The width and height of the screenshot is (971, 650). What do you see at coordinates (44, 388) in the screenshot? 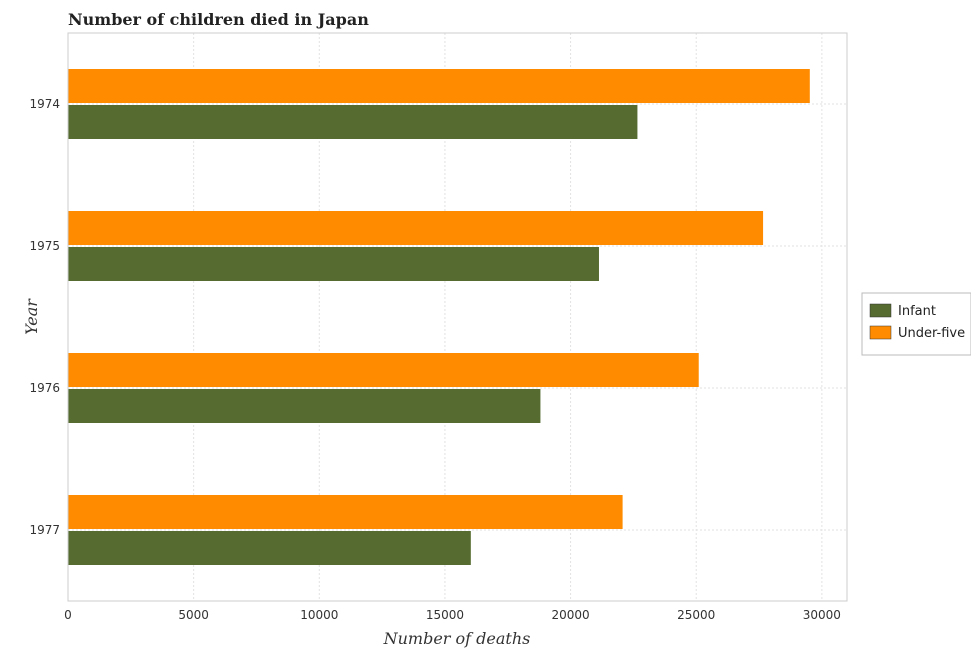
I see `y-tick-label: 1976` at bounding box center [44, 388].